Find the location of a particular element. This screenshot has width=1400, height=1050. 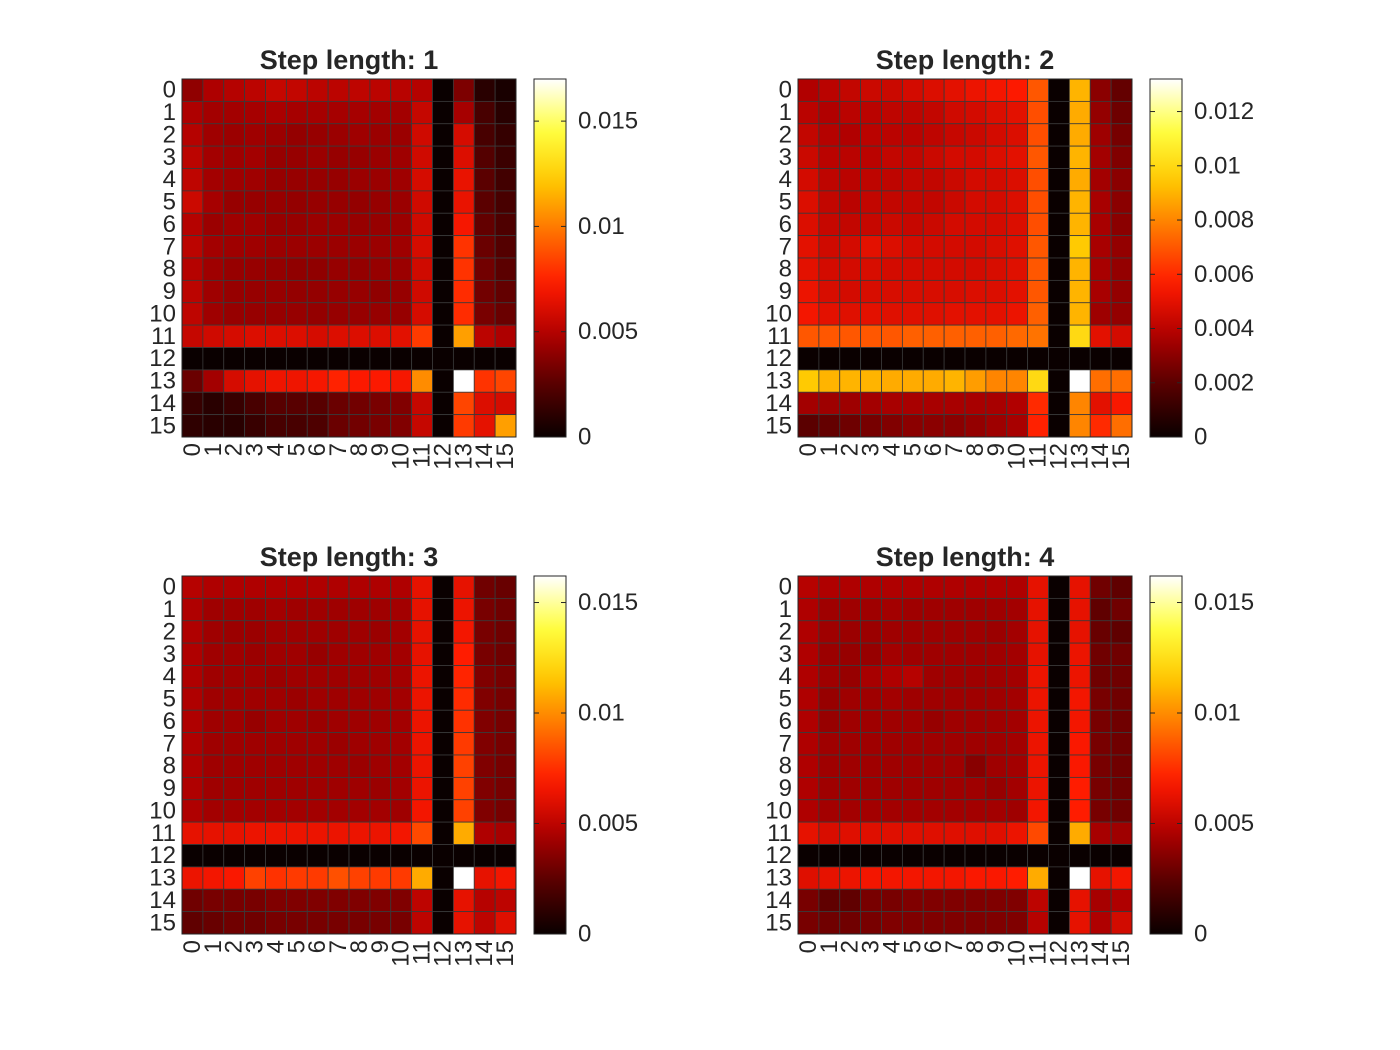

heatmap-cell-r10-c7 is located at coordinates (338, 811).